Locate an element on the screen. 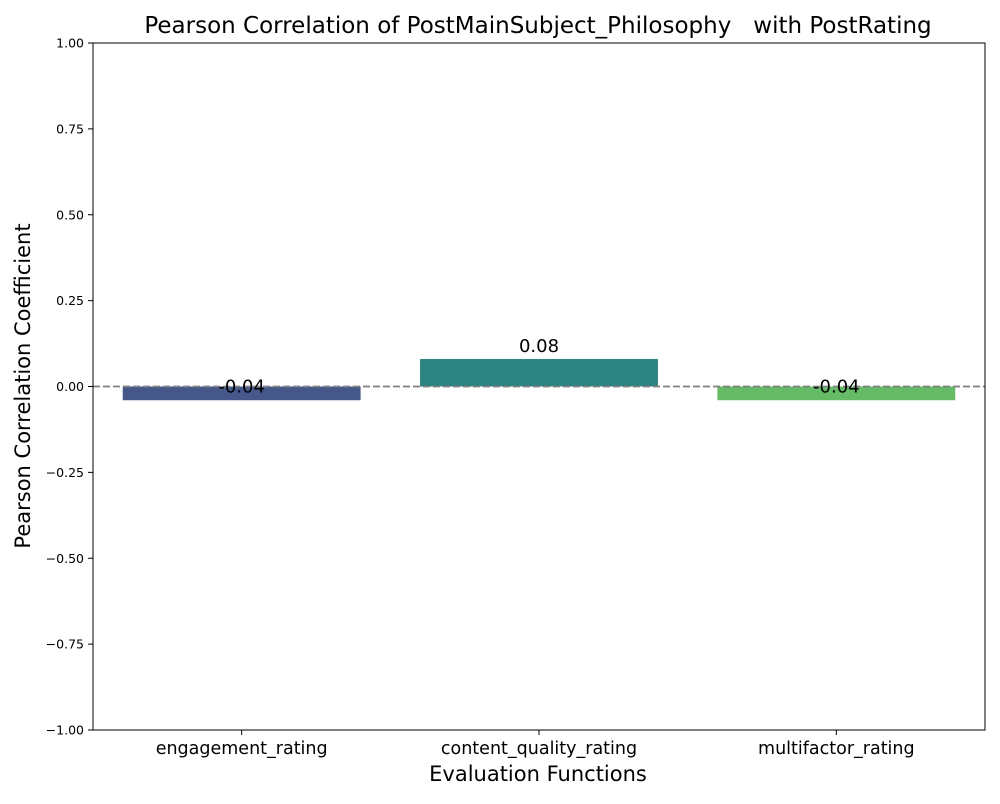  y-tick-label: 0.25 is located at coordinates (70, 300).